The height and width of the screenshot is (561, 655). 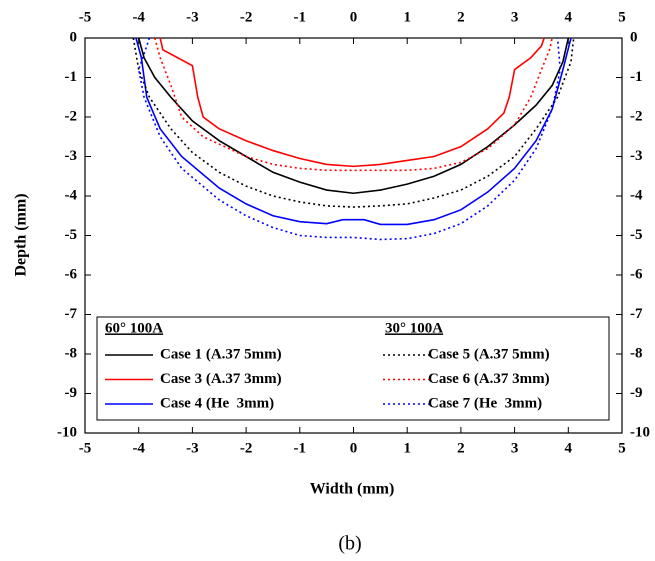 I want to click on y-tick-label-right: -5, so click(x=636, y=235).